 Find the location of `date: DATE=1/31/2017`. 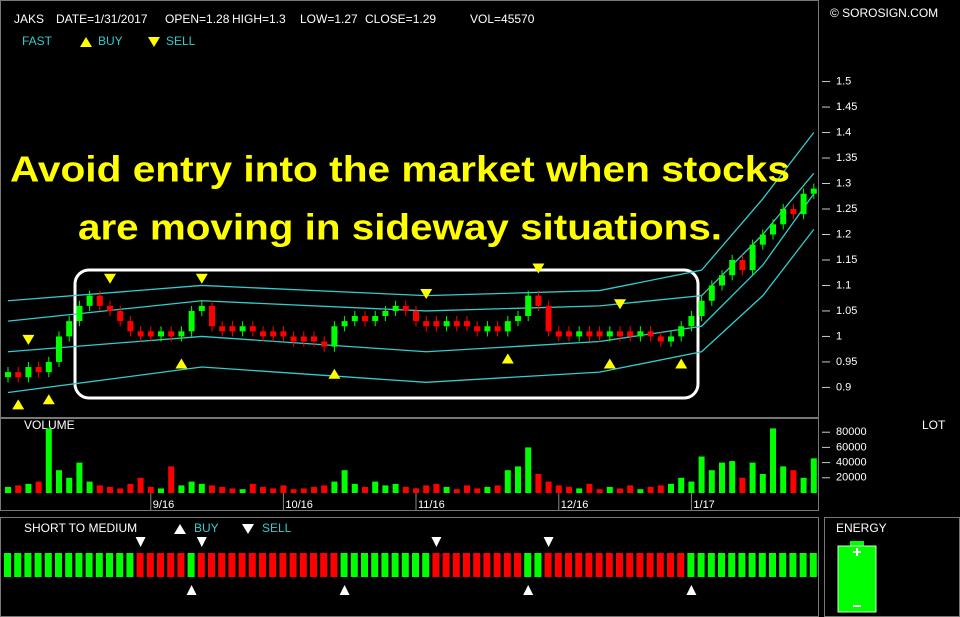

date: DATE=1/31/2017 is located at coordinates (102, 19).